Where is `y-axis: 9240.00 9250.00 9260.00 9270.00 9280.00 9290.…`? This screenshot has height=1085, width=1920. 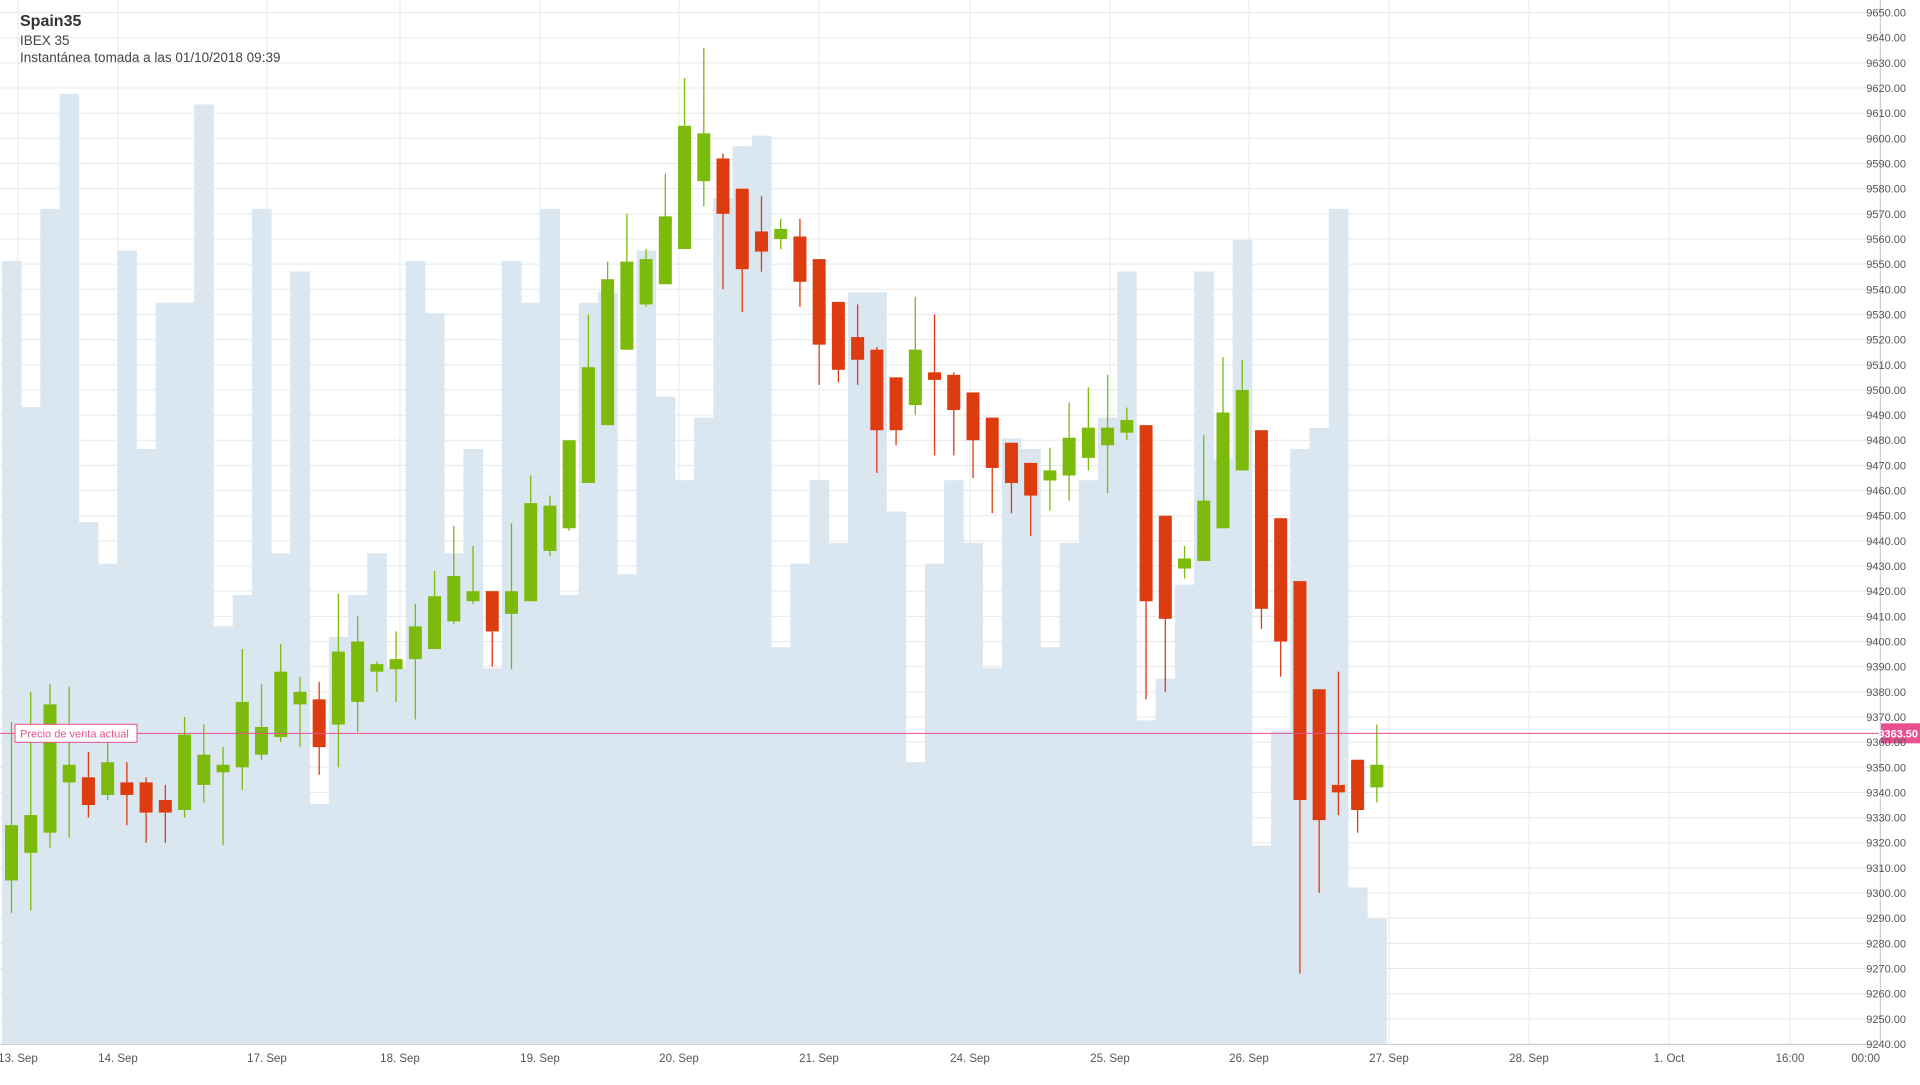
y-axis: 9240.00 9250.00 9260.00 9270.00 9280.00 9290.… is located at coordinates (1886, 529).